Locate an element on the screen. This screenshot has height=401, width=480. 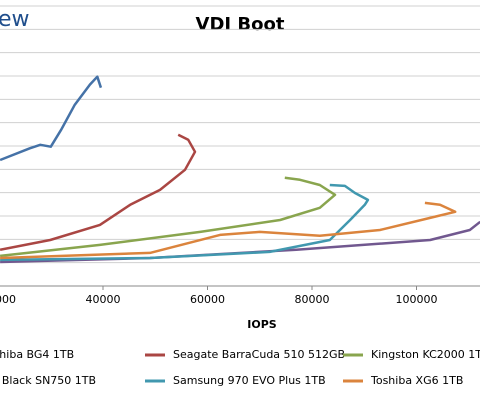
legend-label: Kingston KC2000 1TB is located at coordinates (425, 354).